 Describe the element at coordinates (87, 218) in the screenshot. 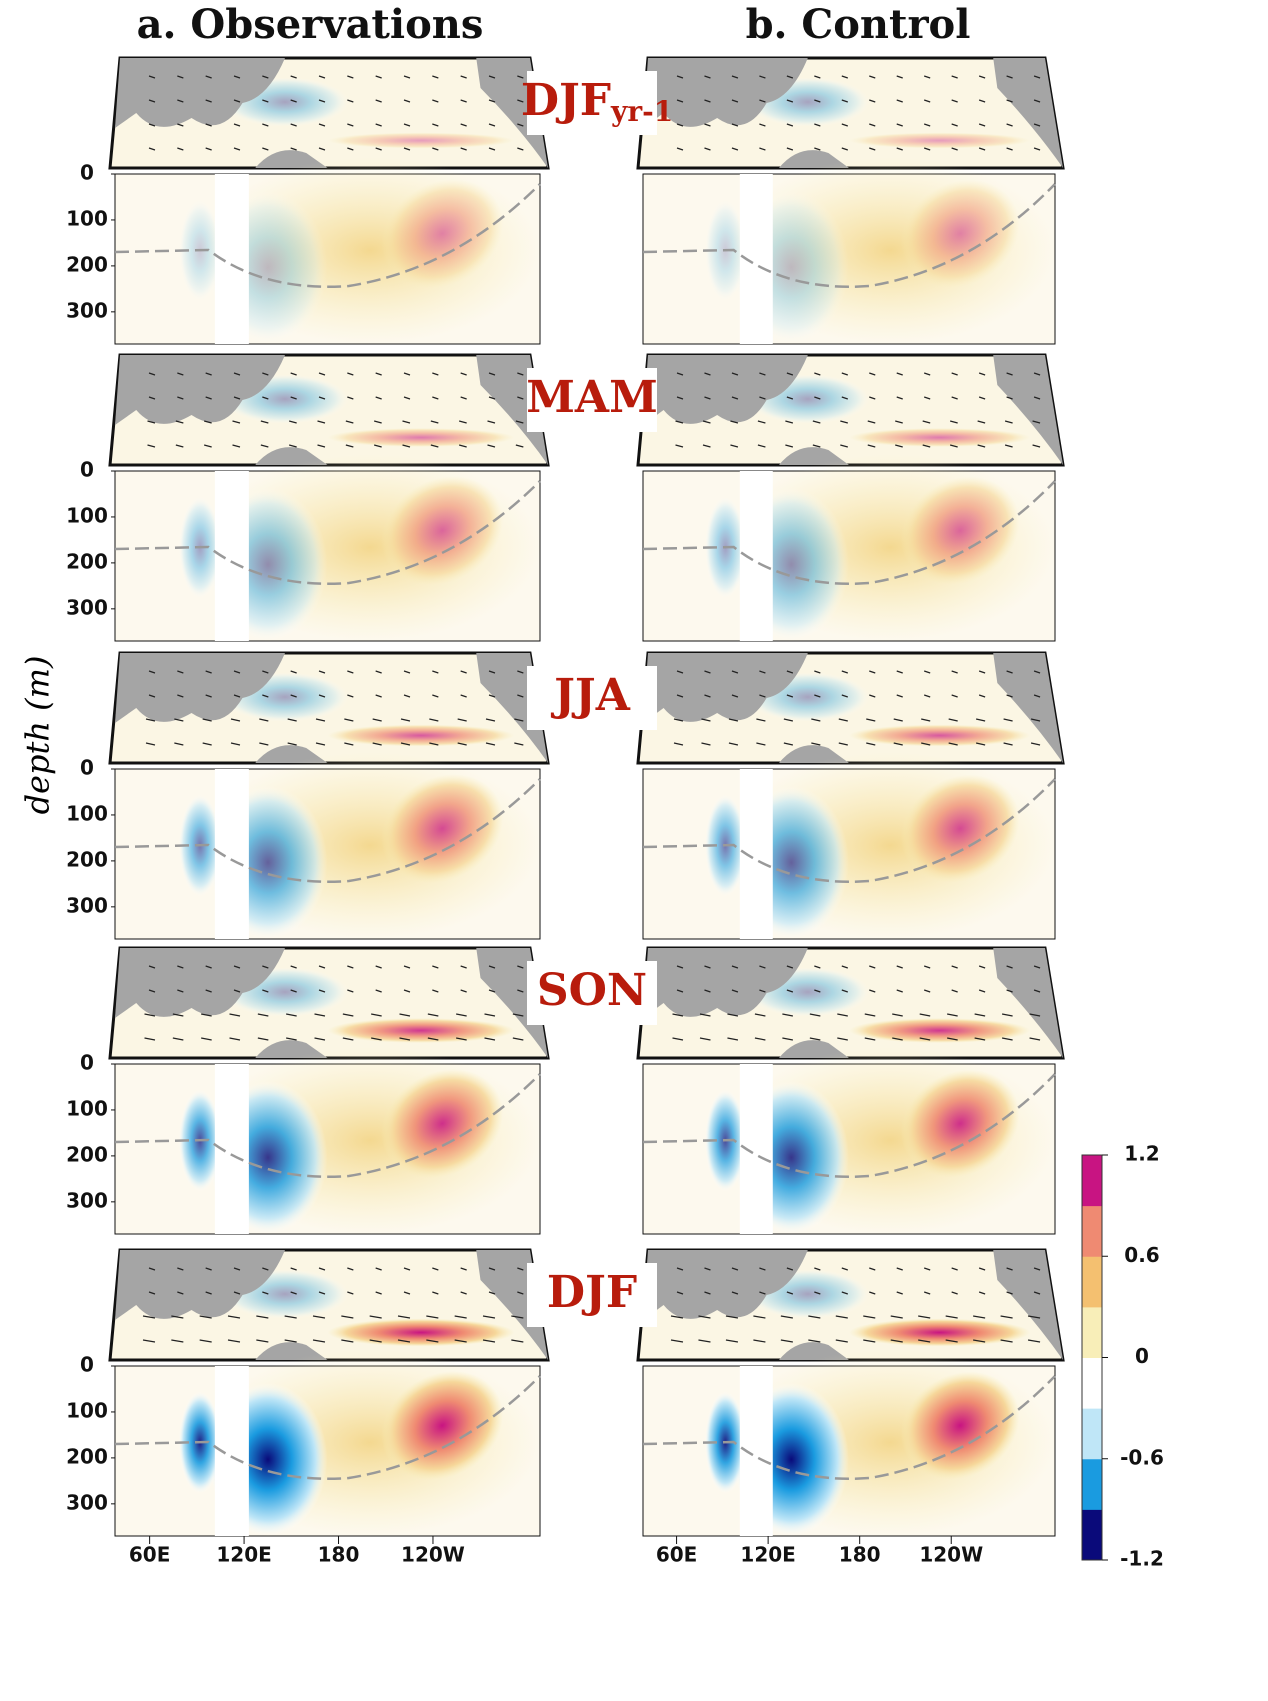

I see `depth-tick-label: 100` at that location.